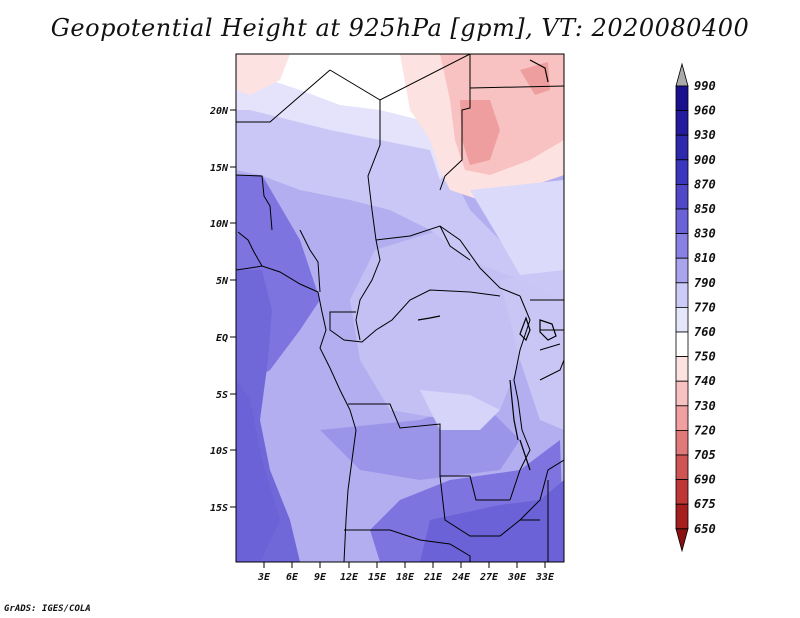  I want to click on lon-label: 18E, so click(405, 577).